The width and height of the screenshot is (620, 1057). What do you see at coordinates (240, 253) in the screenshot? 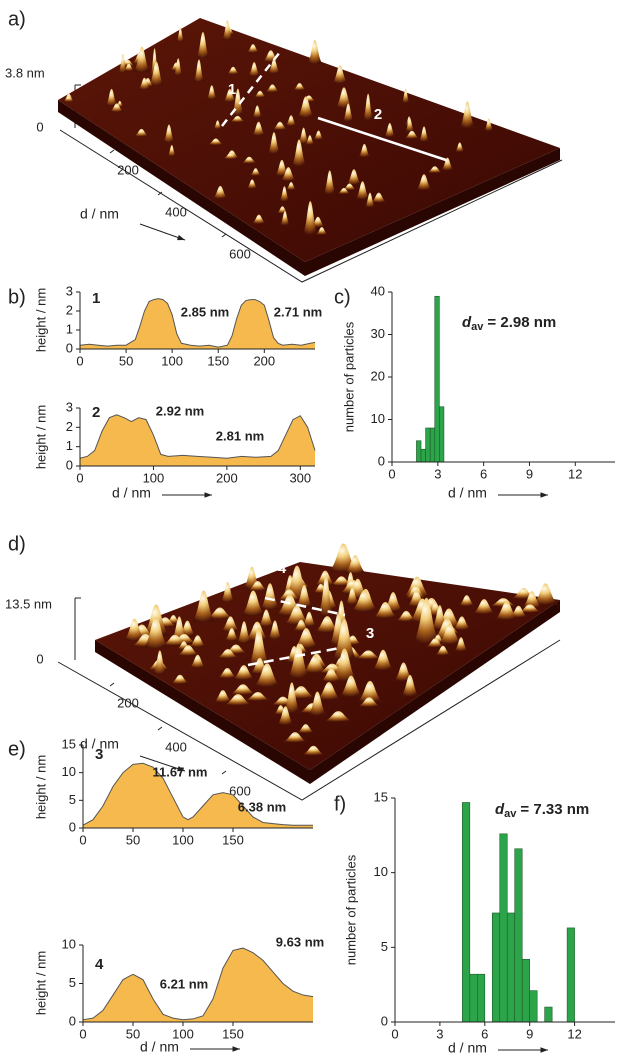
I see `tick-label: 600` at bounding box center [240, 253].